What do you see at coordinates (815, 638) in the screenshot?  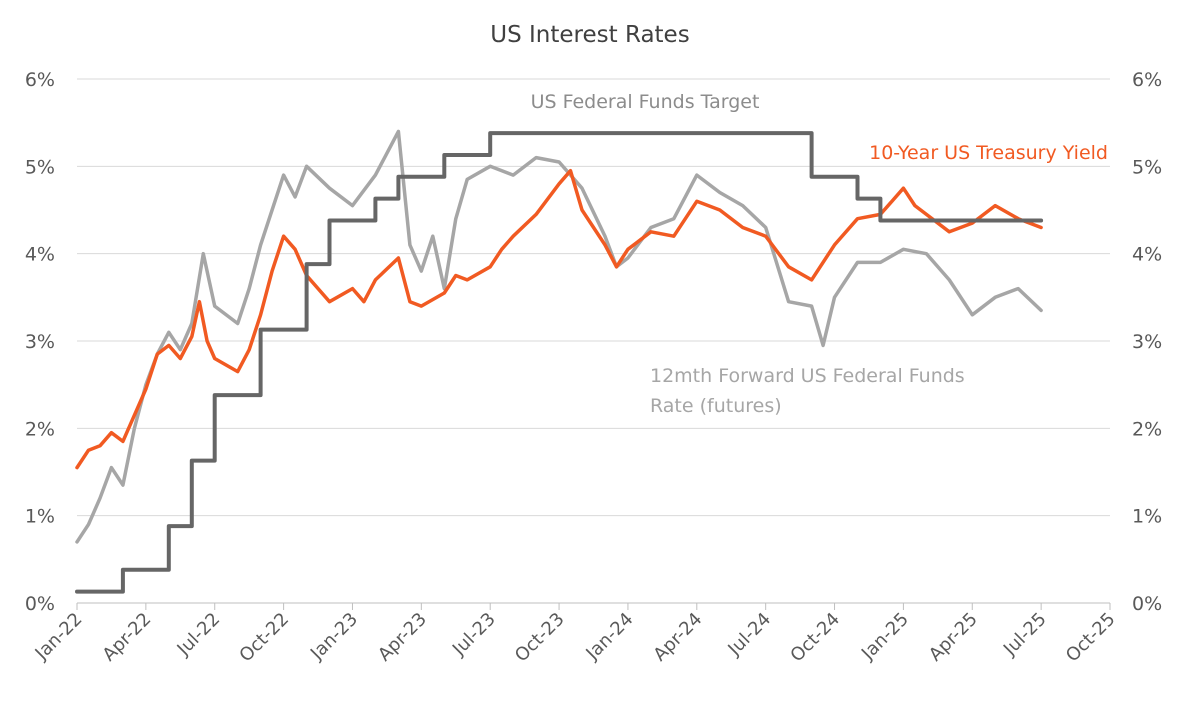 I see `x-tick-label: Oct-24` at bounding box center [815, 638].